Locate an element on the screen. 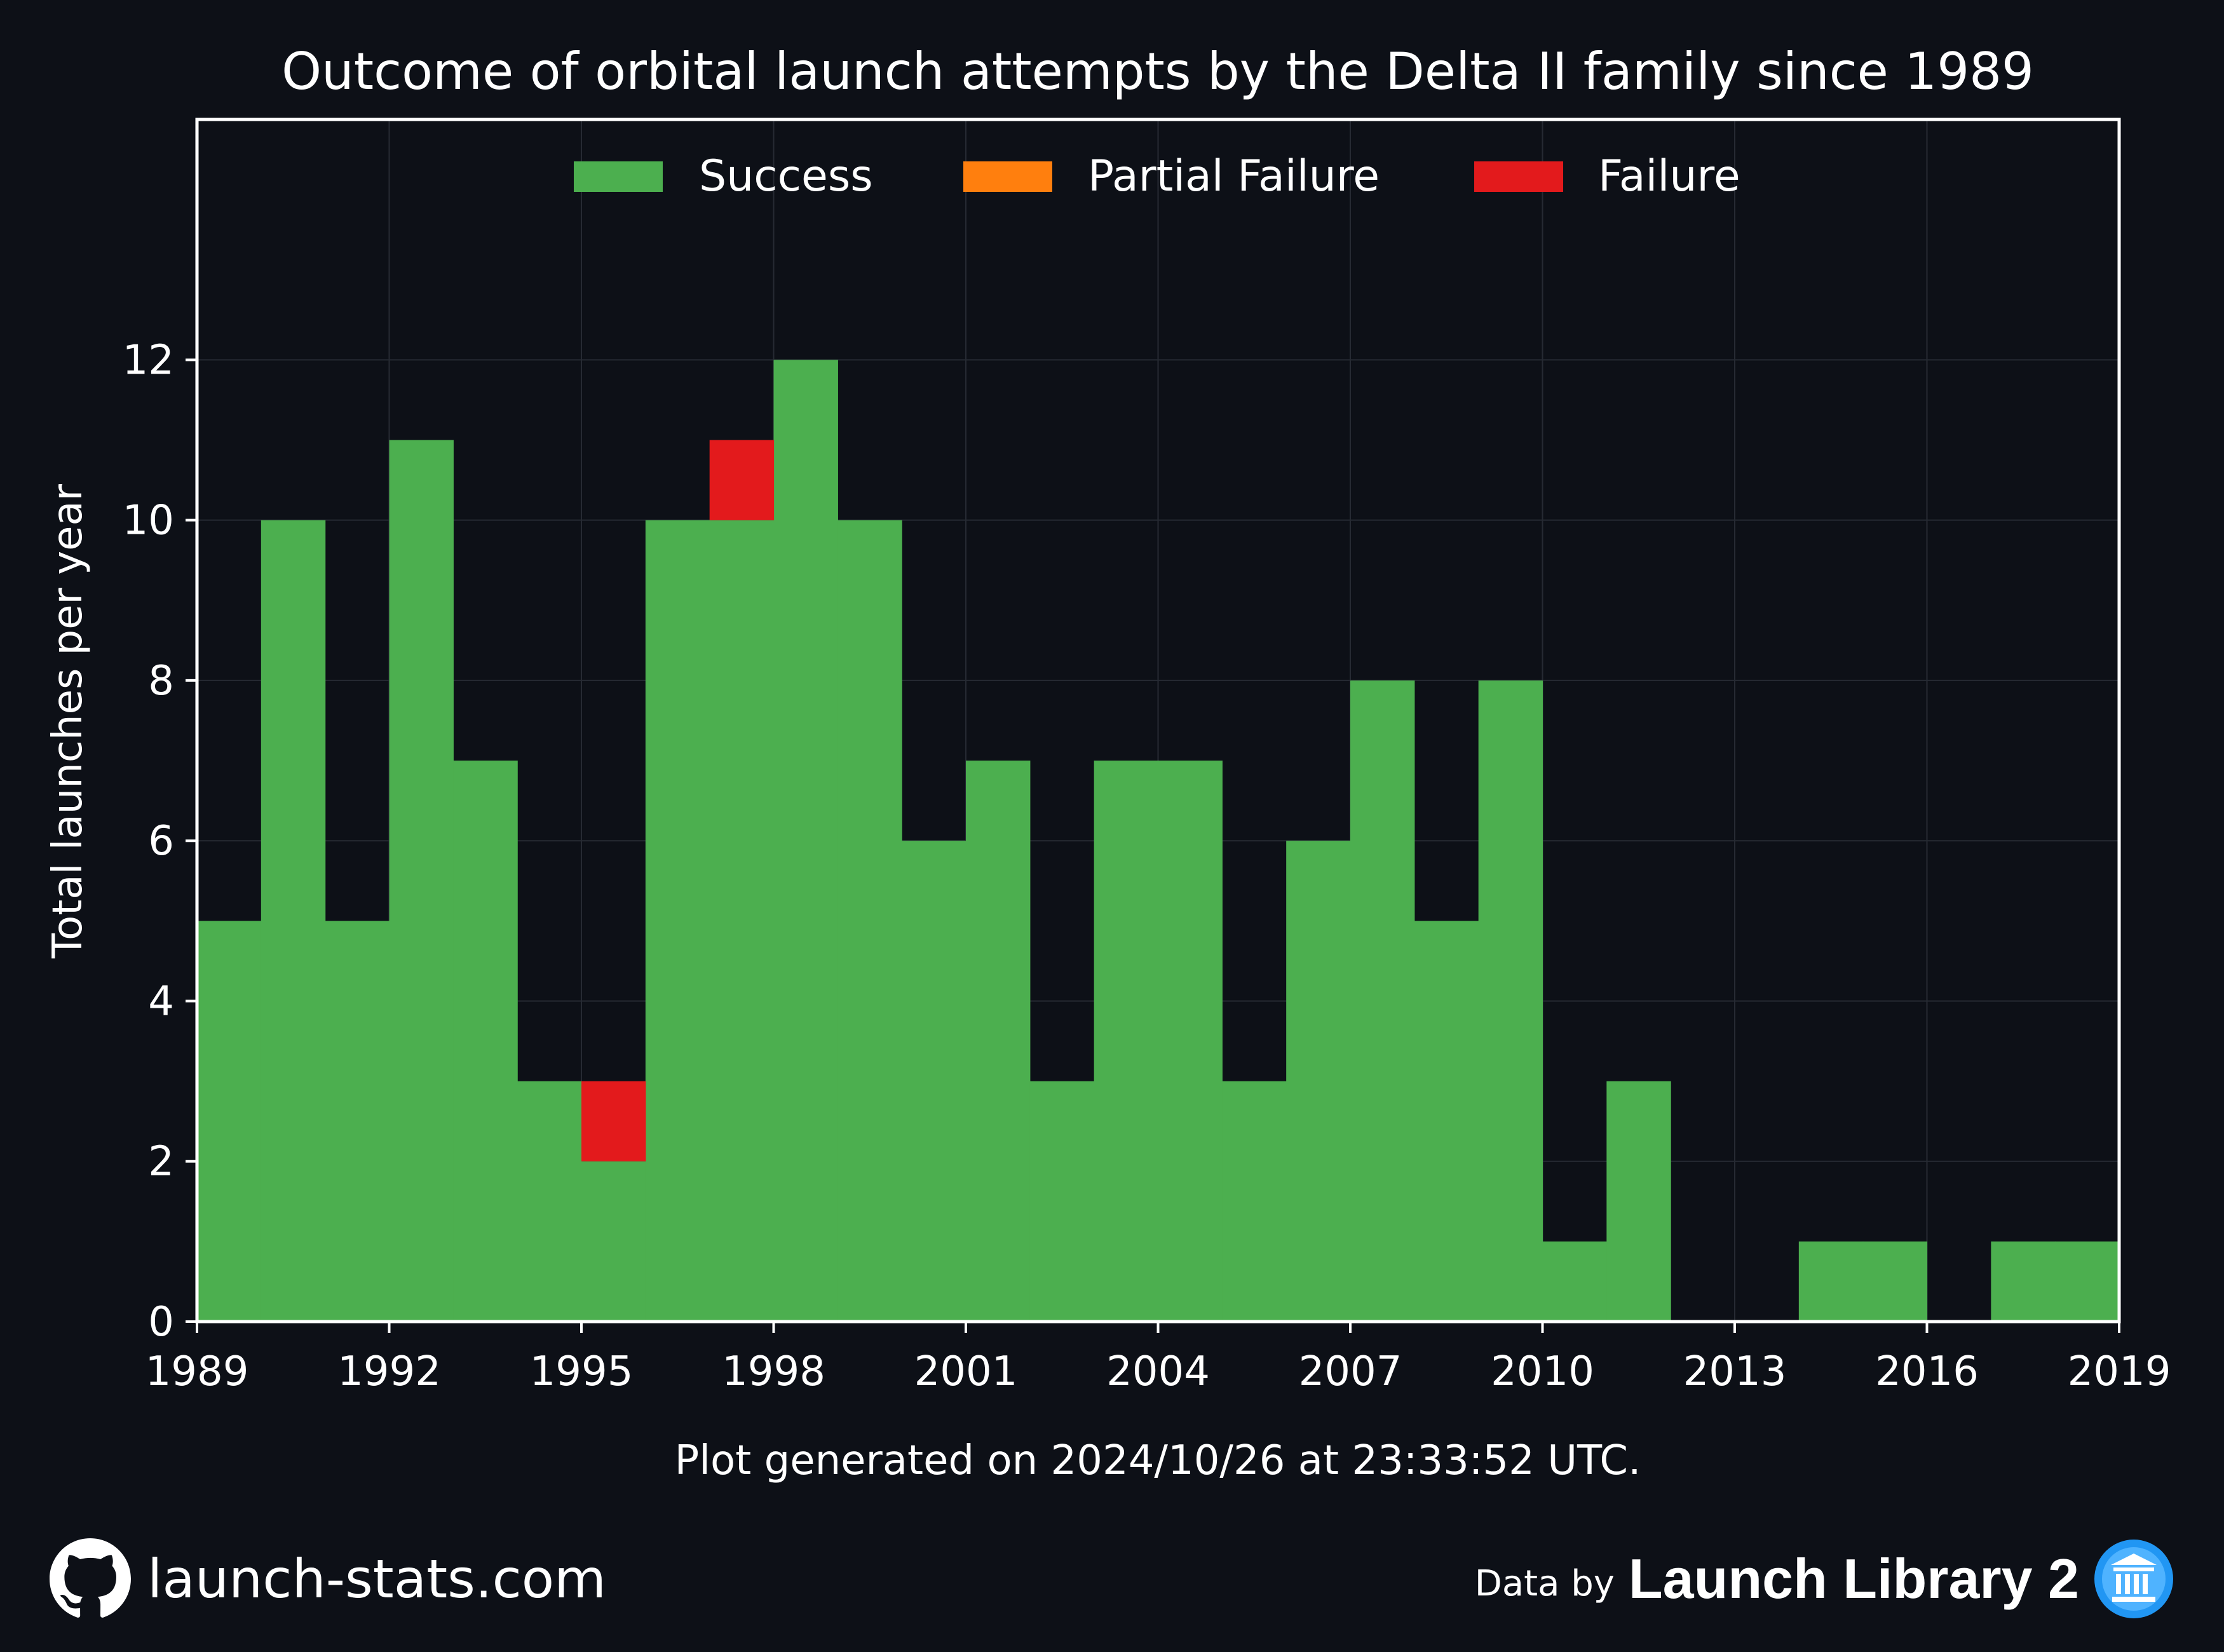  bar-success-1991 is located at coordinates (357, 1121).